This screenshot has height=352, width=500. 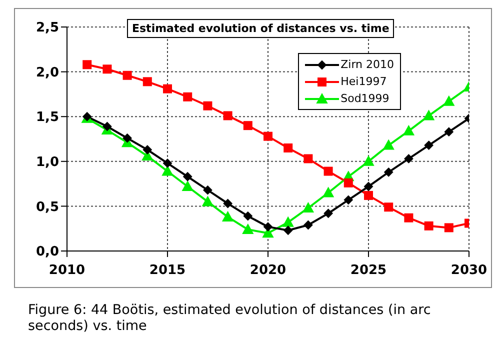 I want to click on y-tick-label: 1,5, so click(x=47, y=118).